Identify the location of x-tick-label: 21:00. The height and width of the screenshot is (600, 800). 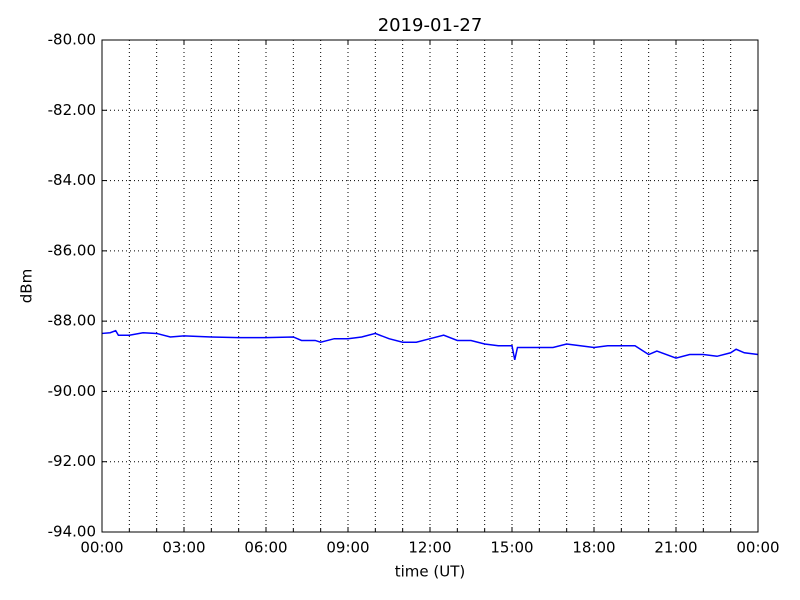
(675, 548).